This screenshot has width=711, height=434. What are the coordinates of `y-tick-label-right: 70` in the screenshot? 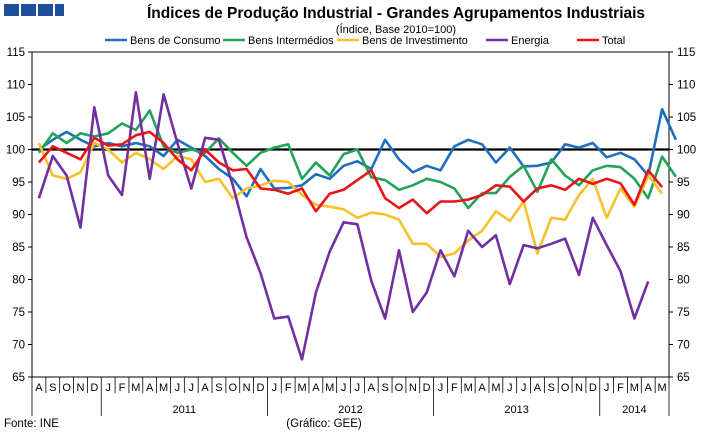 It's located at (683, 346).